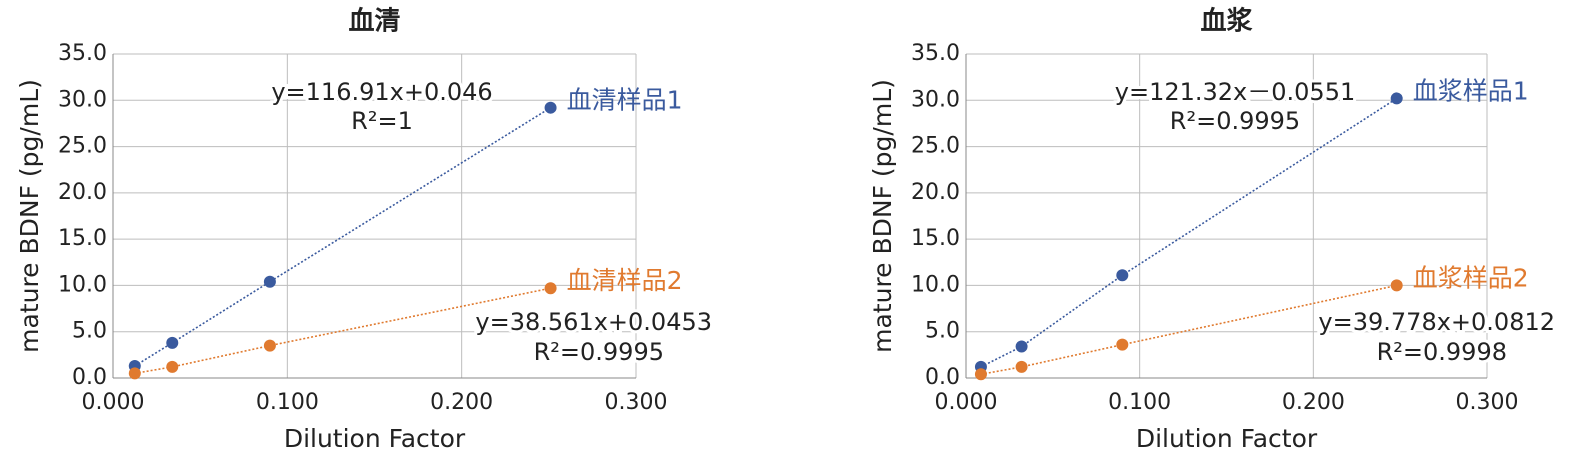 The image size is (1585, 470). What do you see at coordinates (593, 322) in the screenshot?
I see `trendline-equation: y=38.561x+0.0453` at bounding box center [593, 322].